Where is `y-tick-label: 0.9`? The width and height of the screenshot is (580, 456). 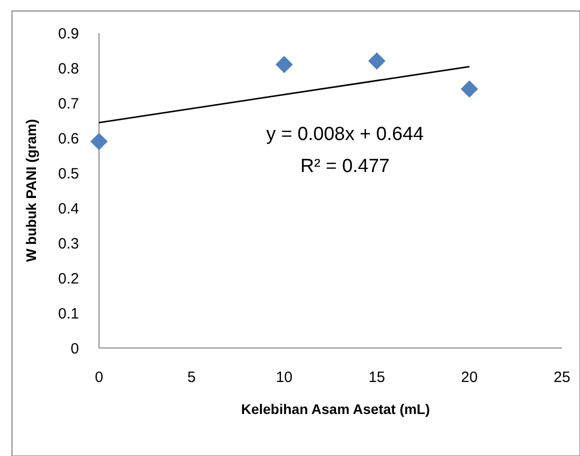
y-tick-label: 0.9 is located at coordinates (68, 33).